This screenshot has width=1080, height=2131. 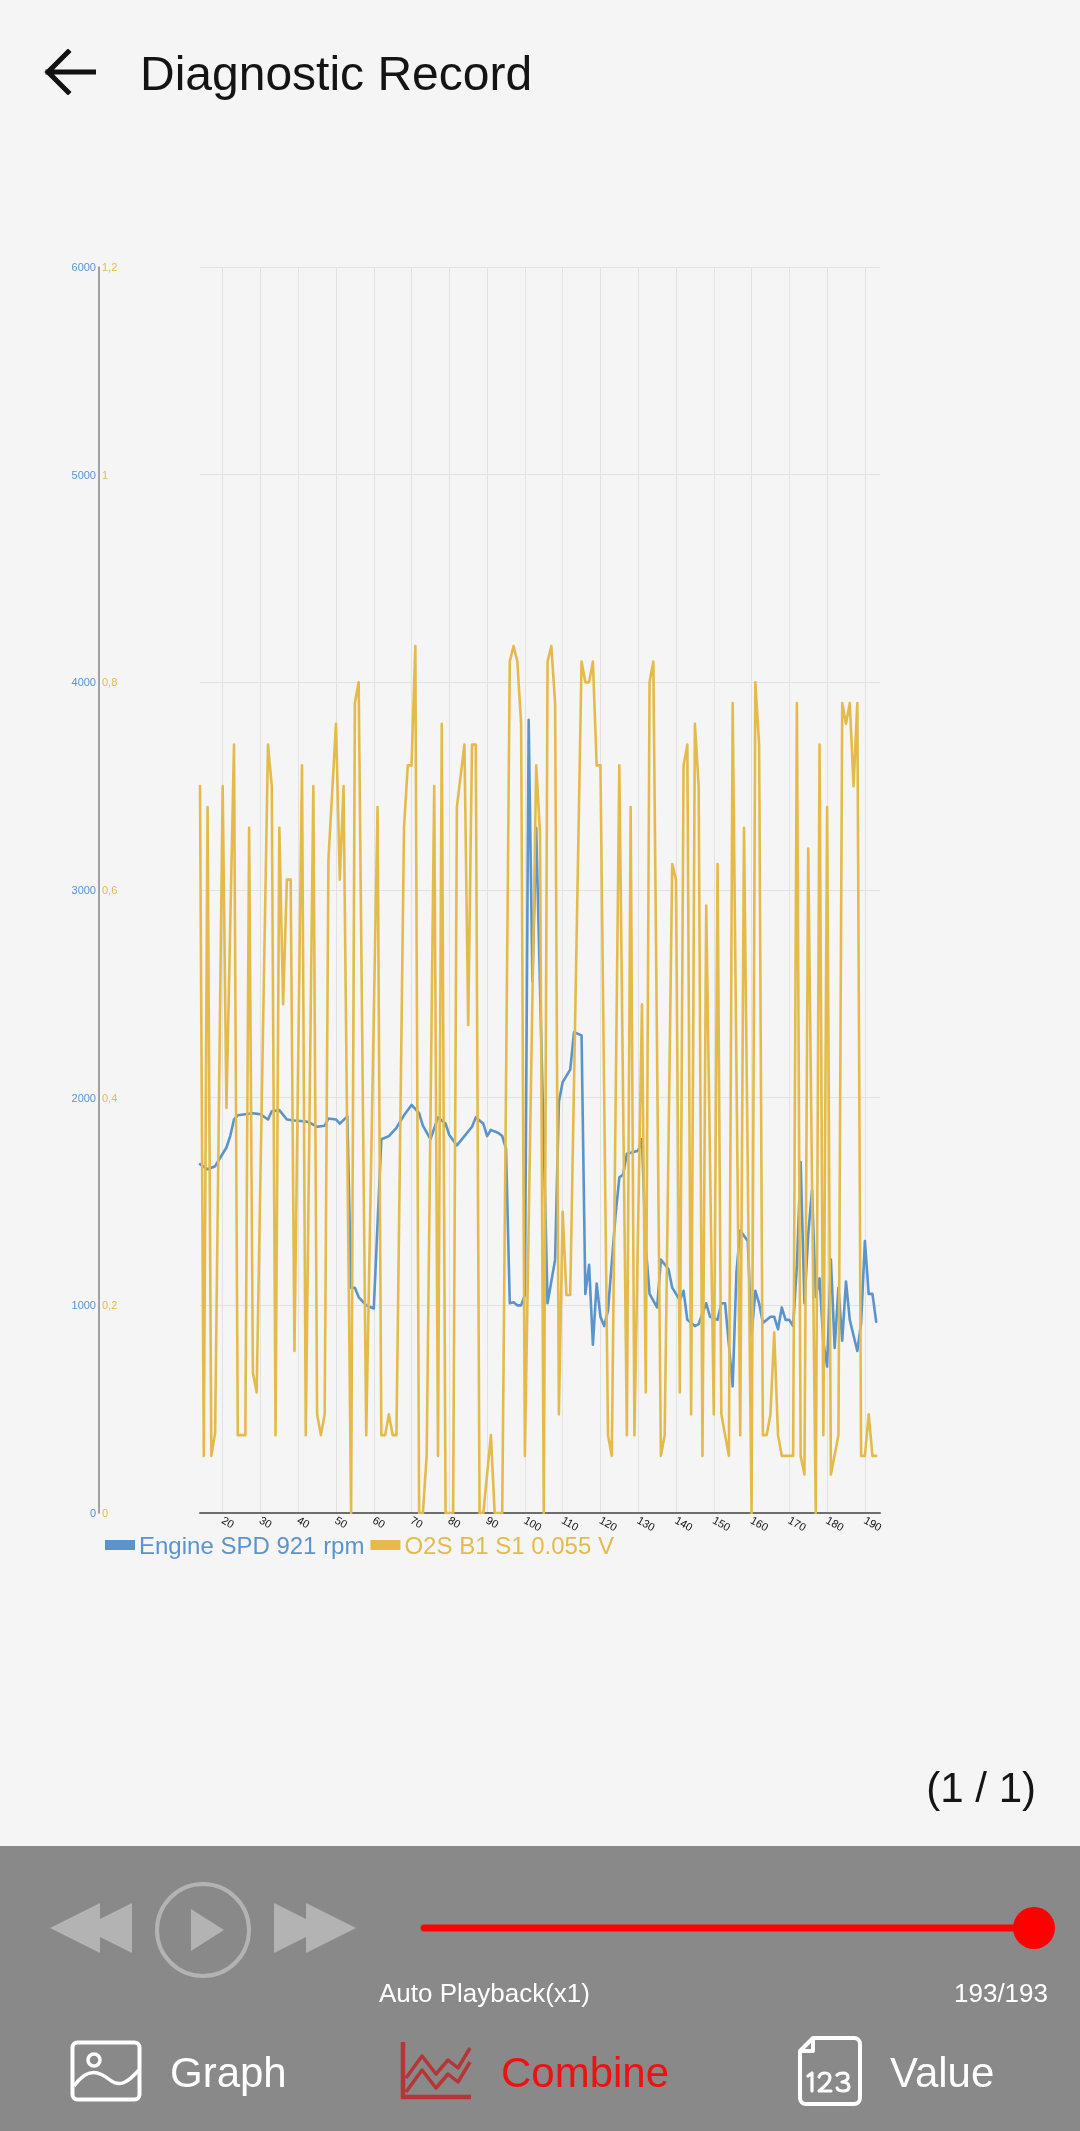 I want to click on text: Graph, so click(x=228, y=2073).